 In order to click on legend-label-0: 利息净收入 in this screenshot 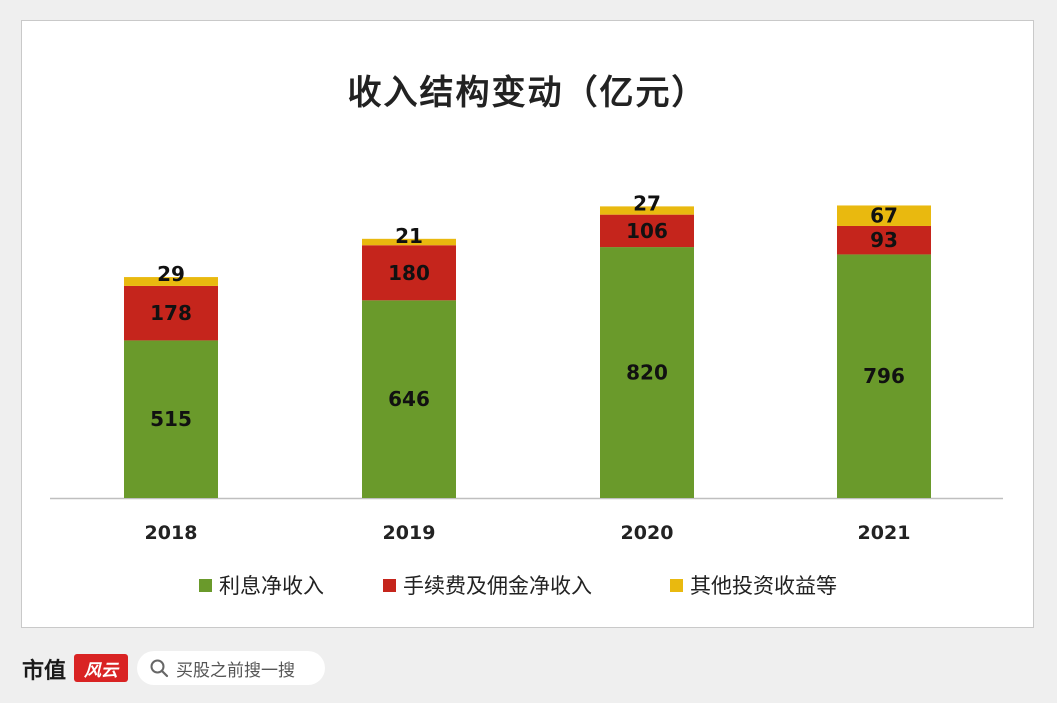, I will do `click(271, 586)`.